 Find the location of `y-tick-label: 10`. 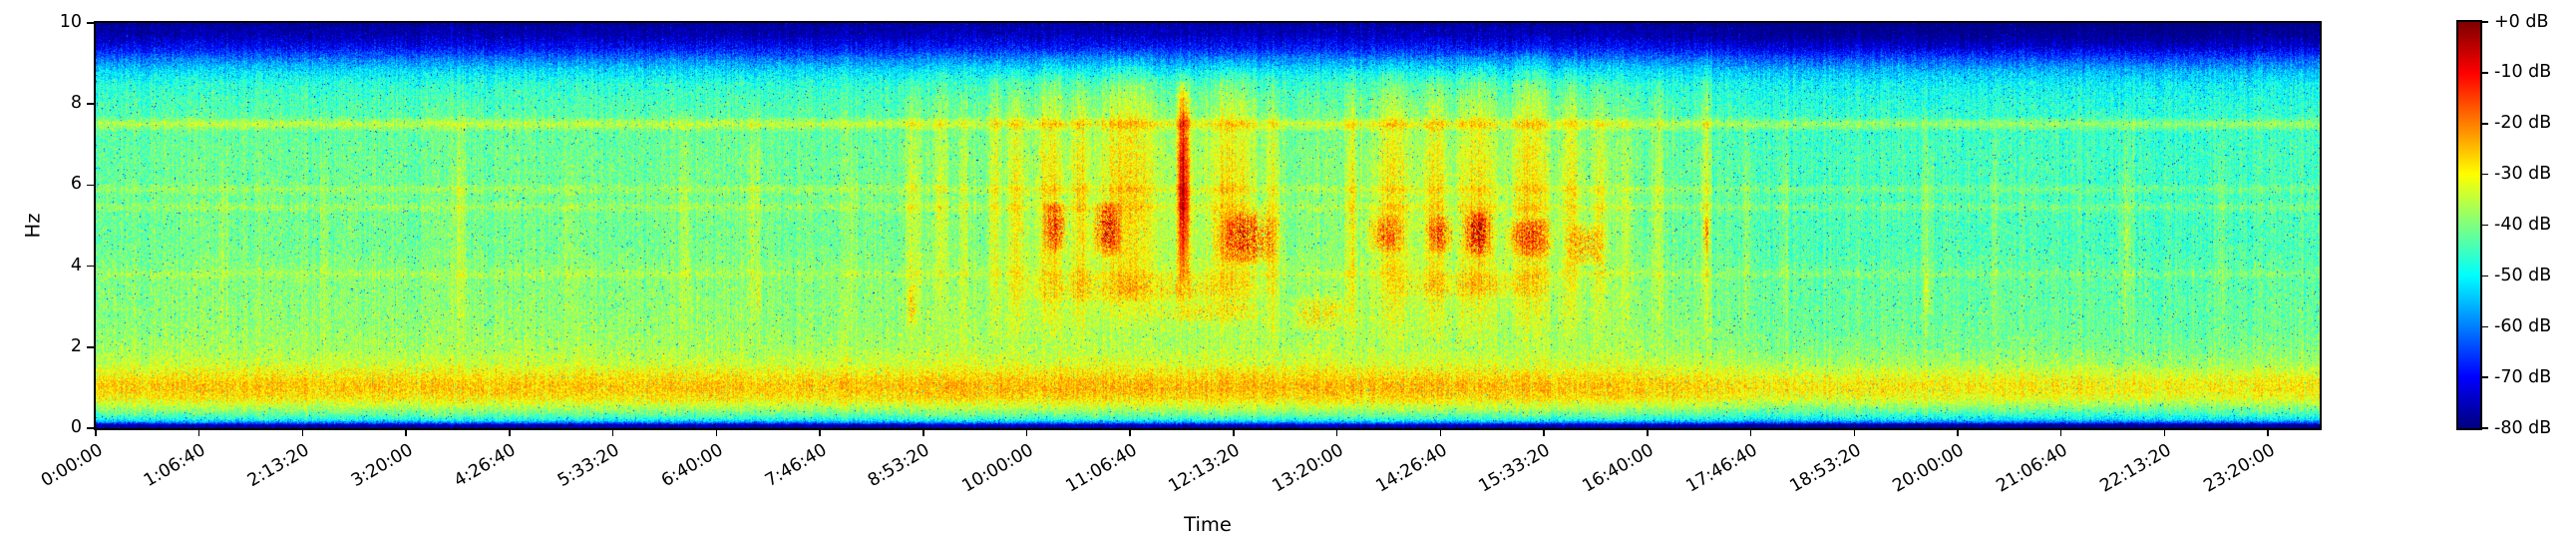

y-tick-label: 10 is located at coordinates (71, 22).